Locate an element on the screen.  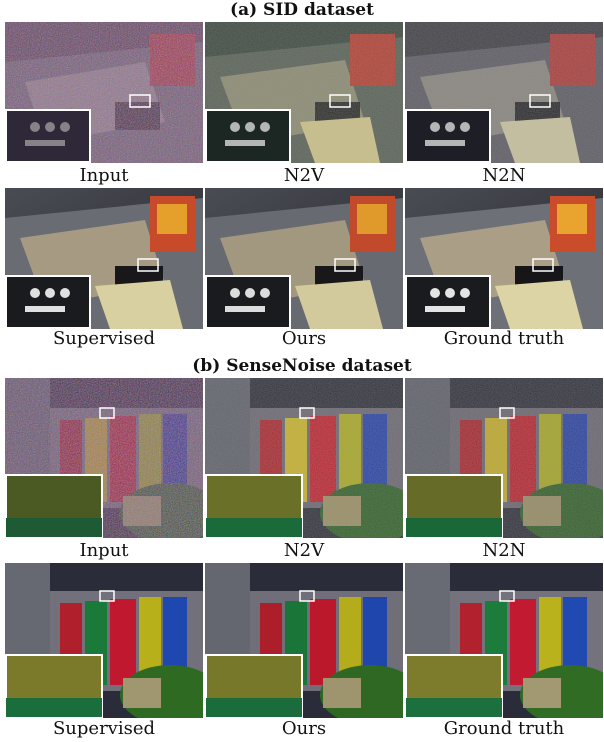
sid-caption-supervised: Supervised is located at coordinates (104, 338).